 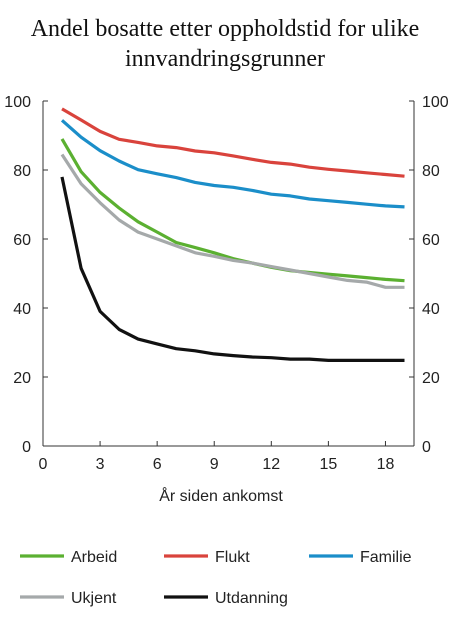 I want to click on y-tick-label-right: 20, so click(x=431, y=378).